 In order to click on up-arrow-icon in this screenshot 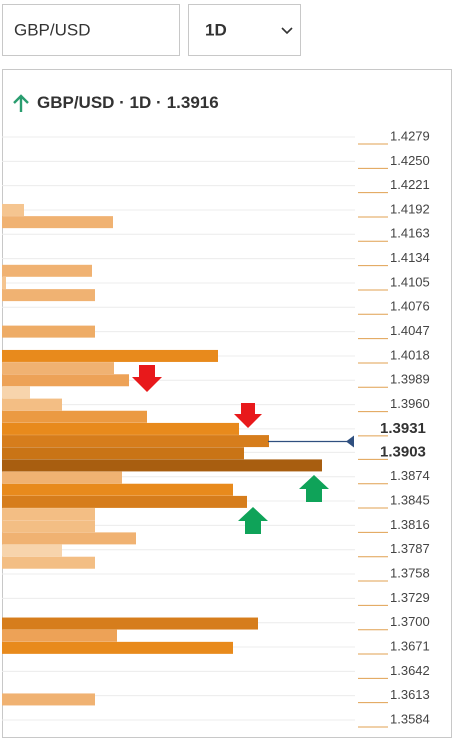, I will do `click(21, 103)`.